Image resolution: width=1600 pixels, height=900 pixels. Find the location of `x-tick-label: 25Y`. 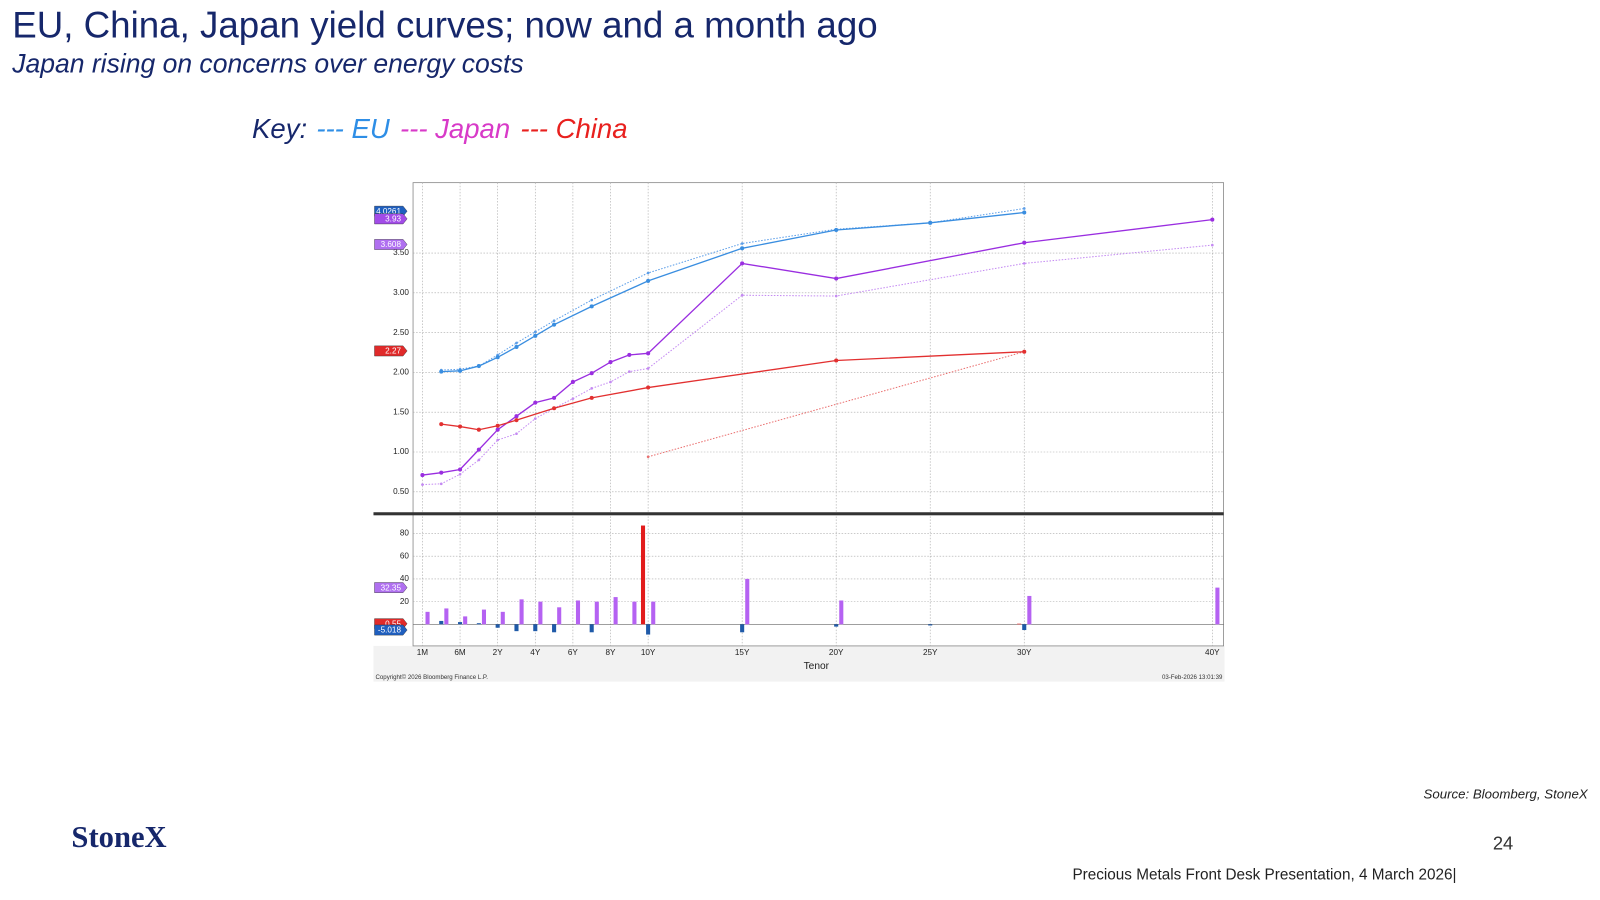

x-tick-label: 25Y is located at coordinates (930, 652).